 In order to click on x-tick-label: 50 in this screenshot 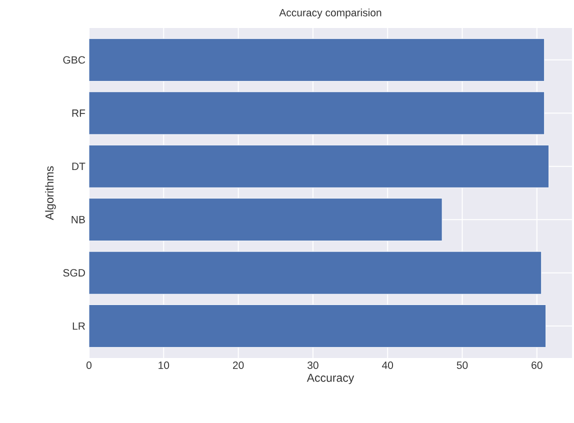, I will do `click(462, 365)`.